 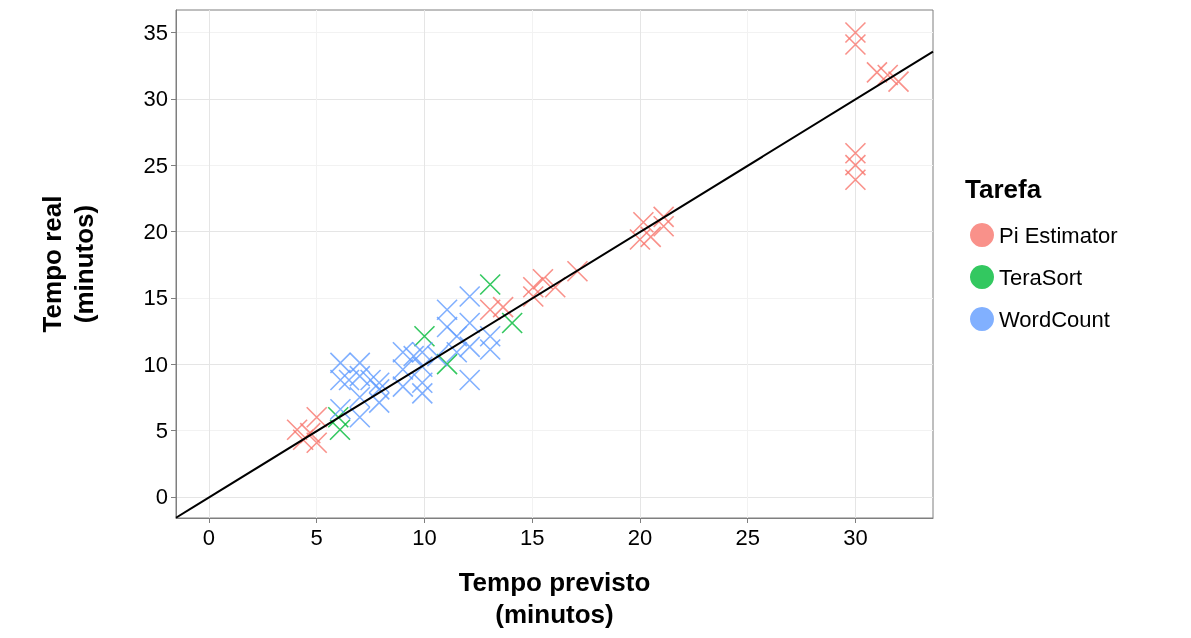 What do you see at coordinates (155, 231) in the screenshot?
I see `y-tick-label: 20` at bounding box center [155, 231].